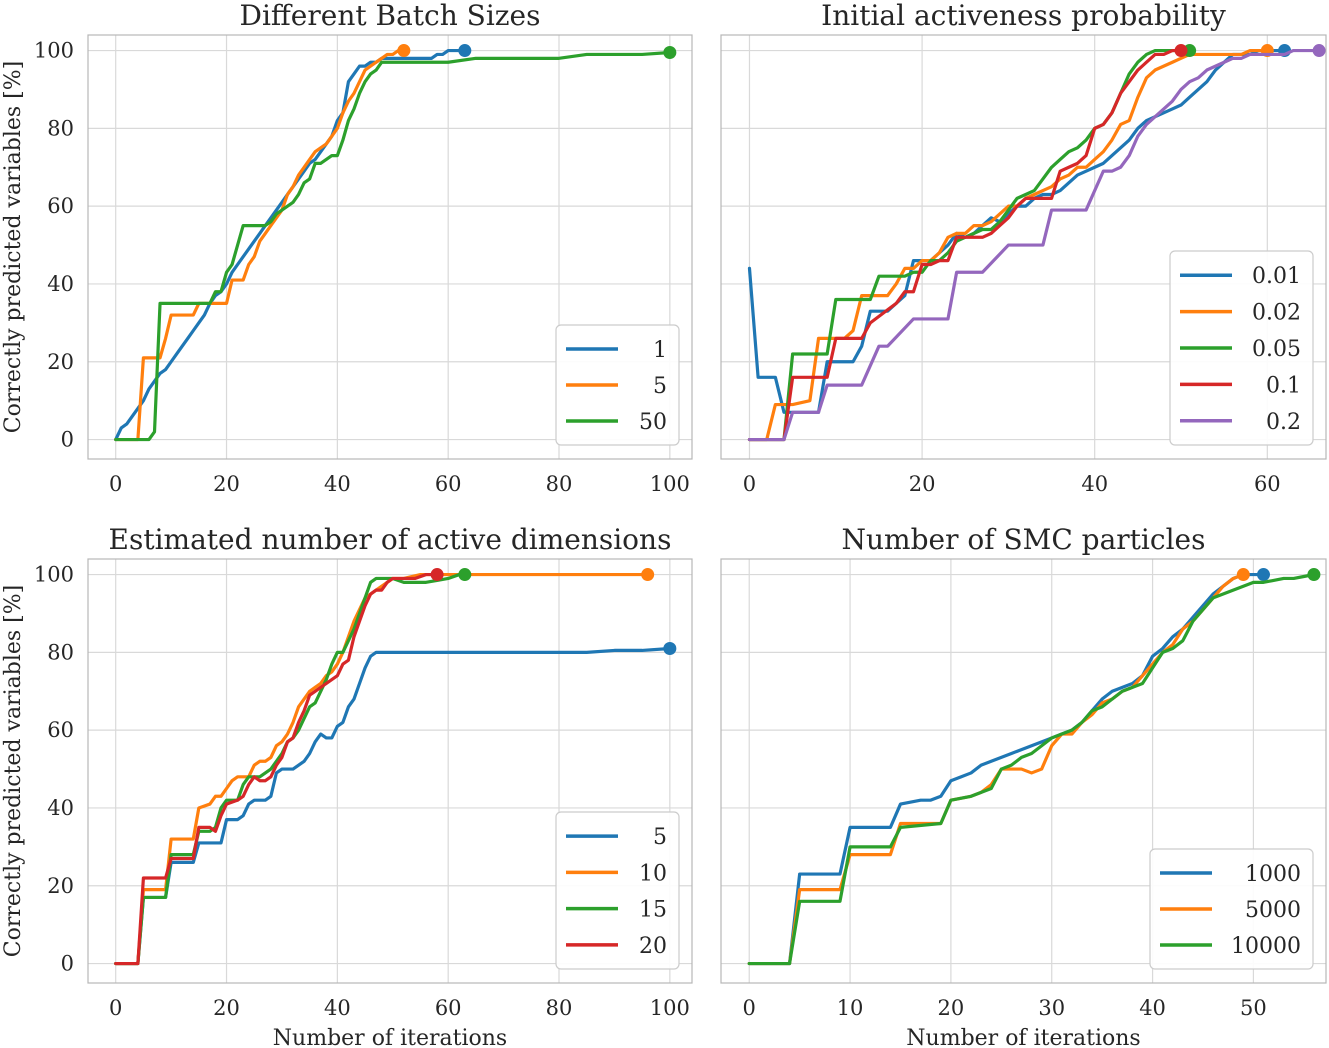 The image size is (1329, 1048). What do you see at coordinates (1273, 874) in the screenshot?
I see `legend-label-1000: 1000` at bounding box center [1273, 874].